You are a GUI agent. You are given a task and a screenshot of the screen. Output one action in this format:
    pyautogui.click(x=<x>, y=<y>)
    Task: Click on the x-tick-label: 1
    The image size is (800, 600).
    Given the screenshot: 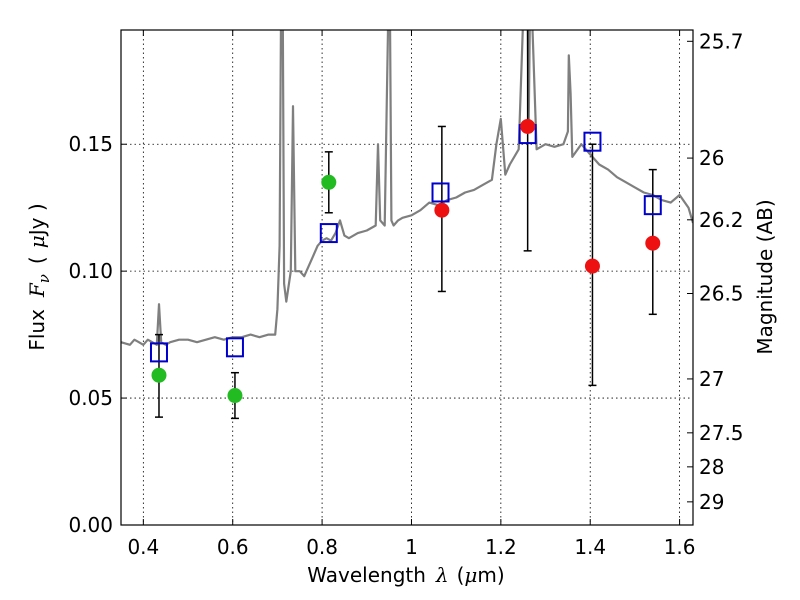 What is the action you would take?
    pyautogui.click(x=411, y=547)
    